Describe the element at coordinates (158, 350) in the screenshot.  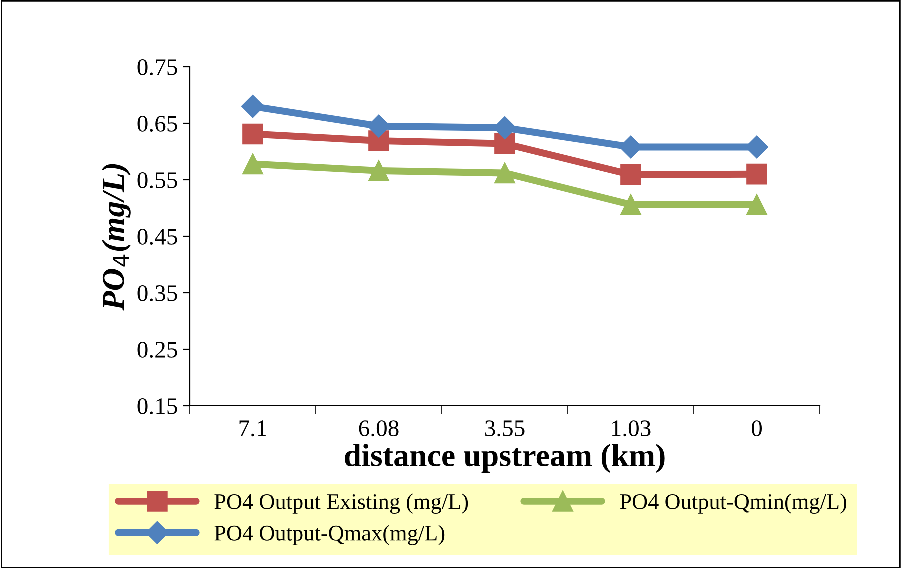
I see `y-tick-label: 0.25` at that location.